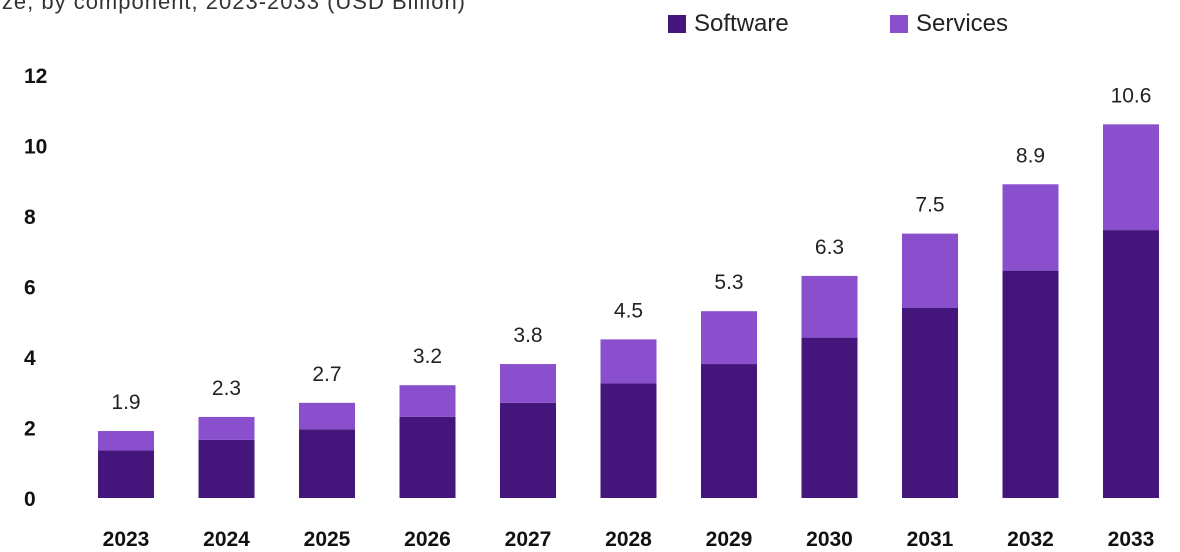 This screenshot has width=1180, height=552. I want to click on legend-swatch-software, so click(677, 24).